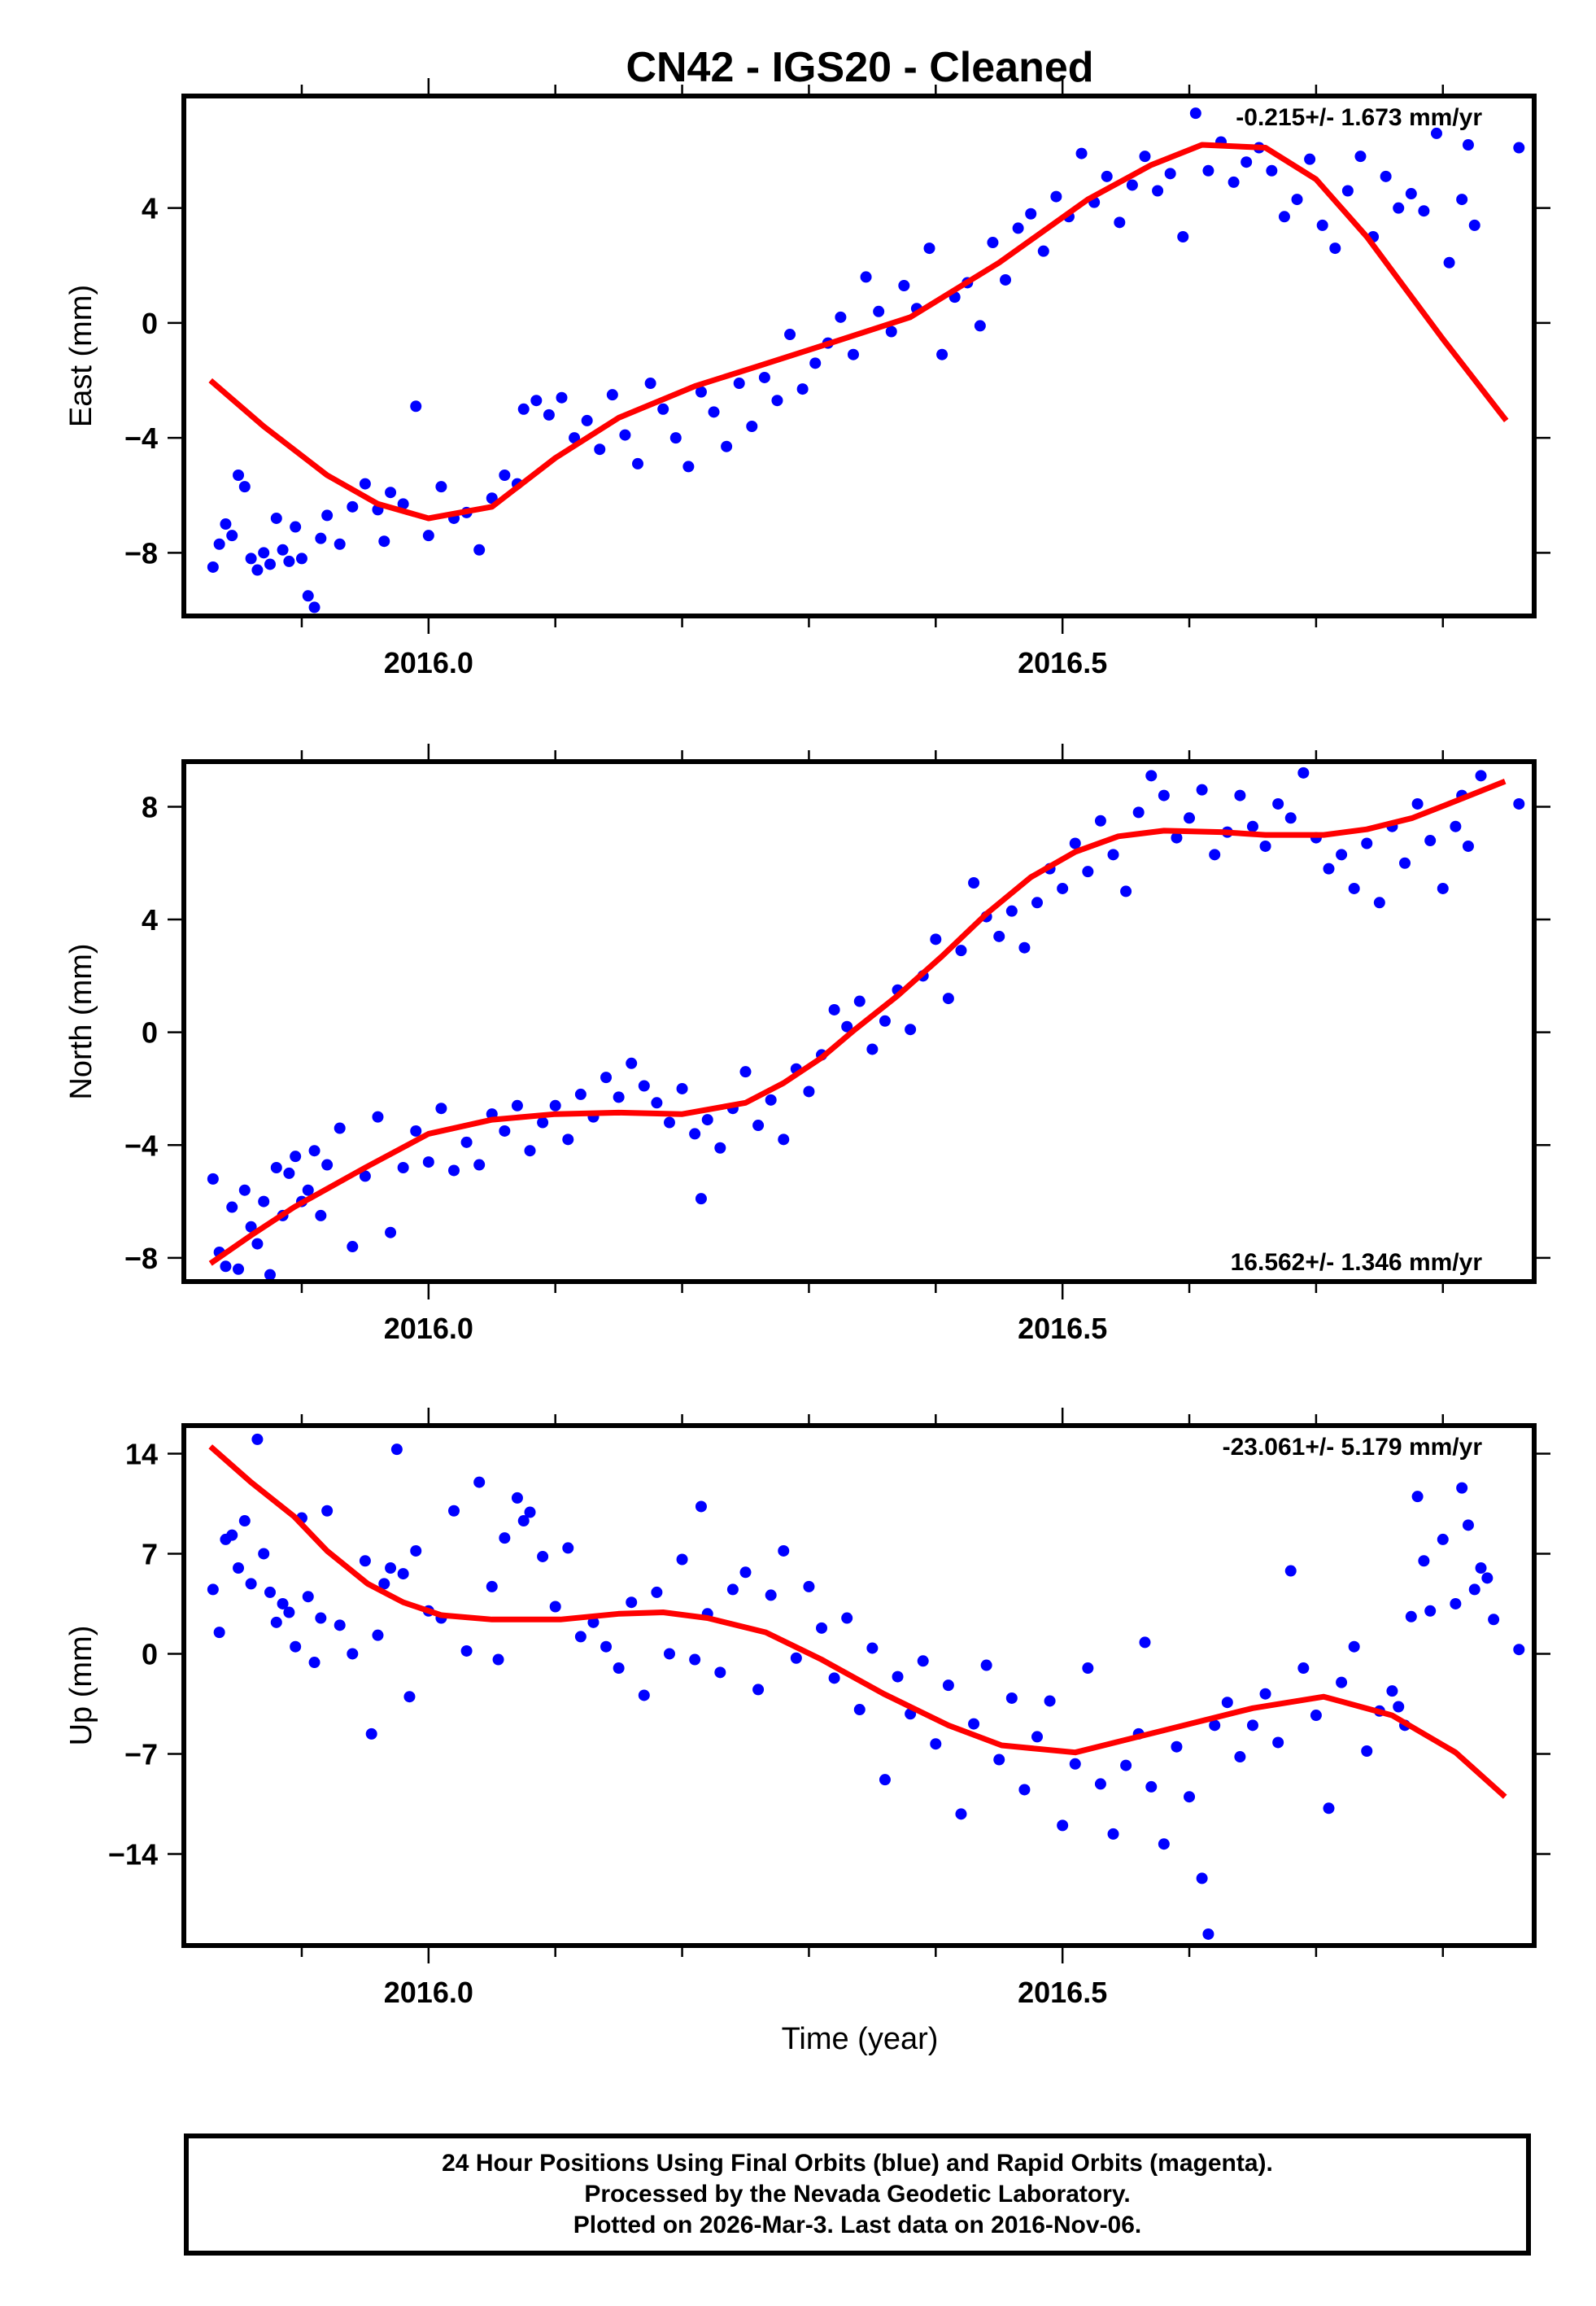  What do you see at coordinates (141, 1145) in the screenshot?
I see `y-tick-label: −4` at bounding box center [141, 1145].